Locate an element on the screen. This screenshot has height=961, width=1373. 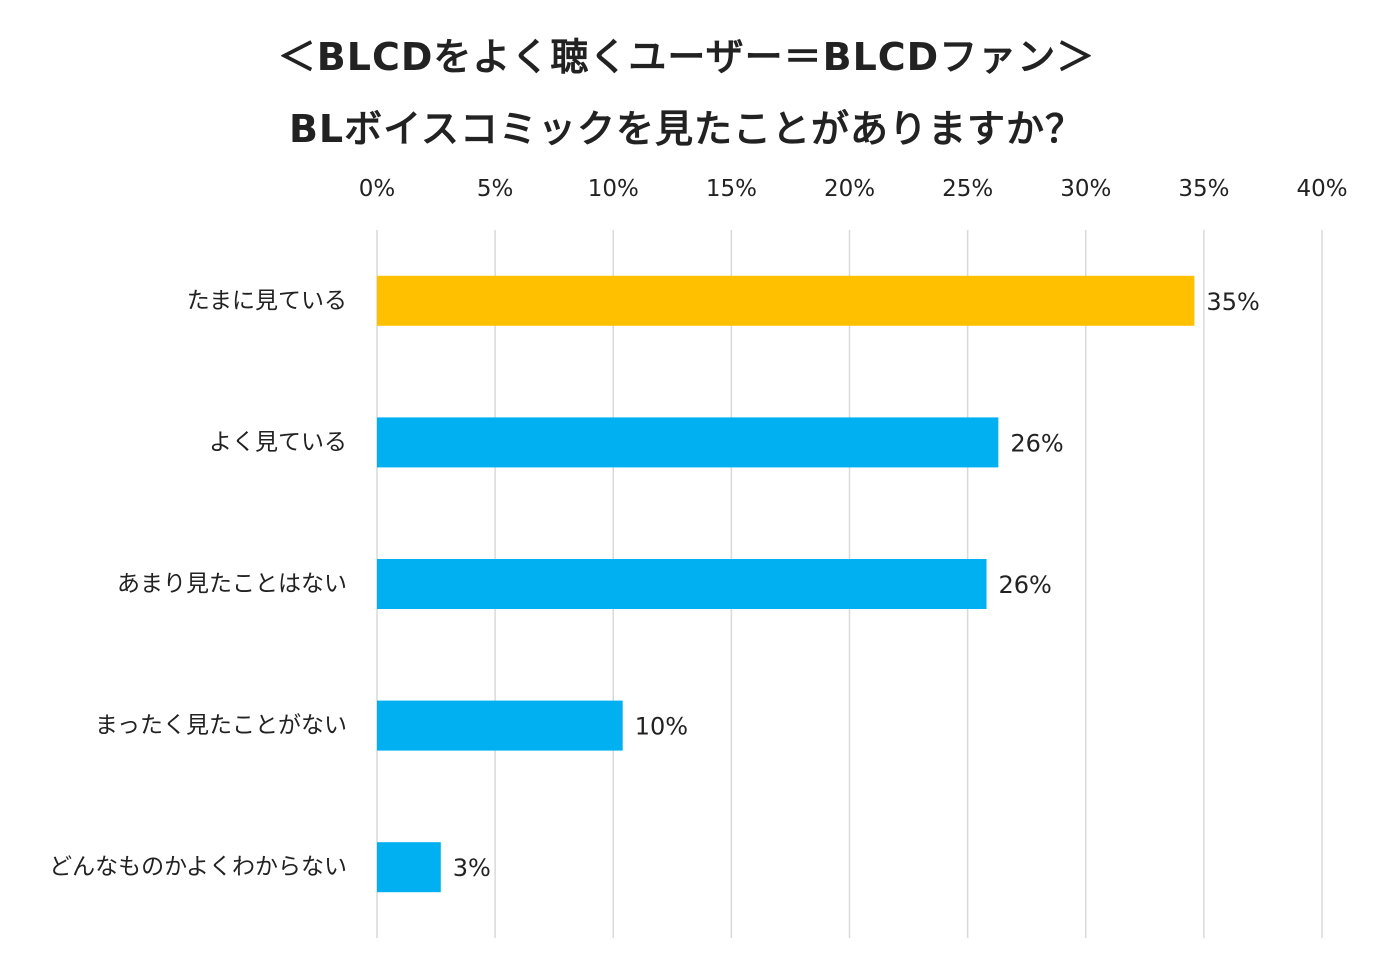
x-tick-label: 20% is located at coordinates (849, 189).